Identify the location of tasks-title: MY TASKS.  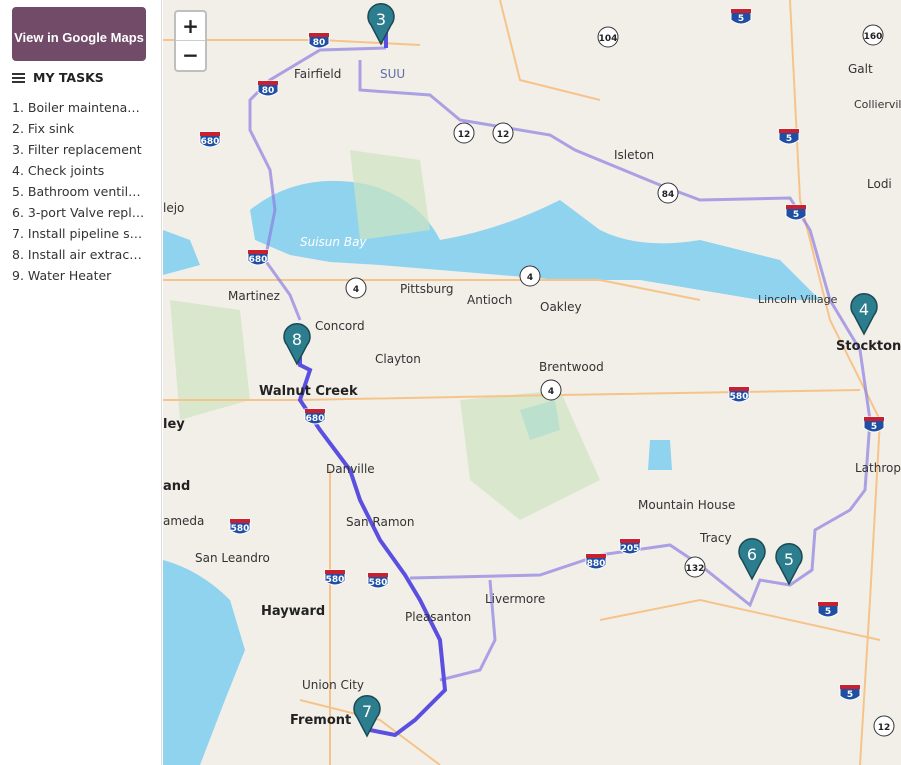
(68, 77).